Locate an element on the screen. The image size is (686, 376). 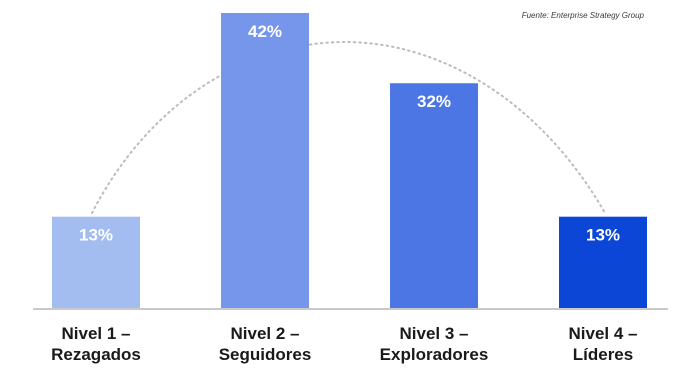
data-label-3: 32% is located at coordinates (434, 101).